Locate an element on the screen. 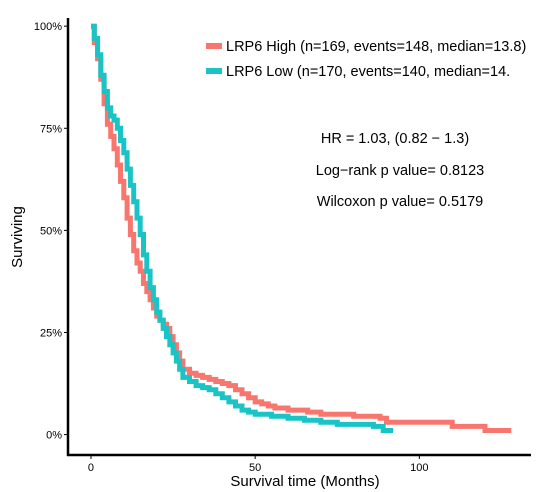  wilcoxon-annotation: Wilcoxon p value= 0.5179 is located at coordinates (400, 202).